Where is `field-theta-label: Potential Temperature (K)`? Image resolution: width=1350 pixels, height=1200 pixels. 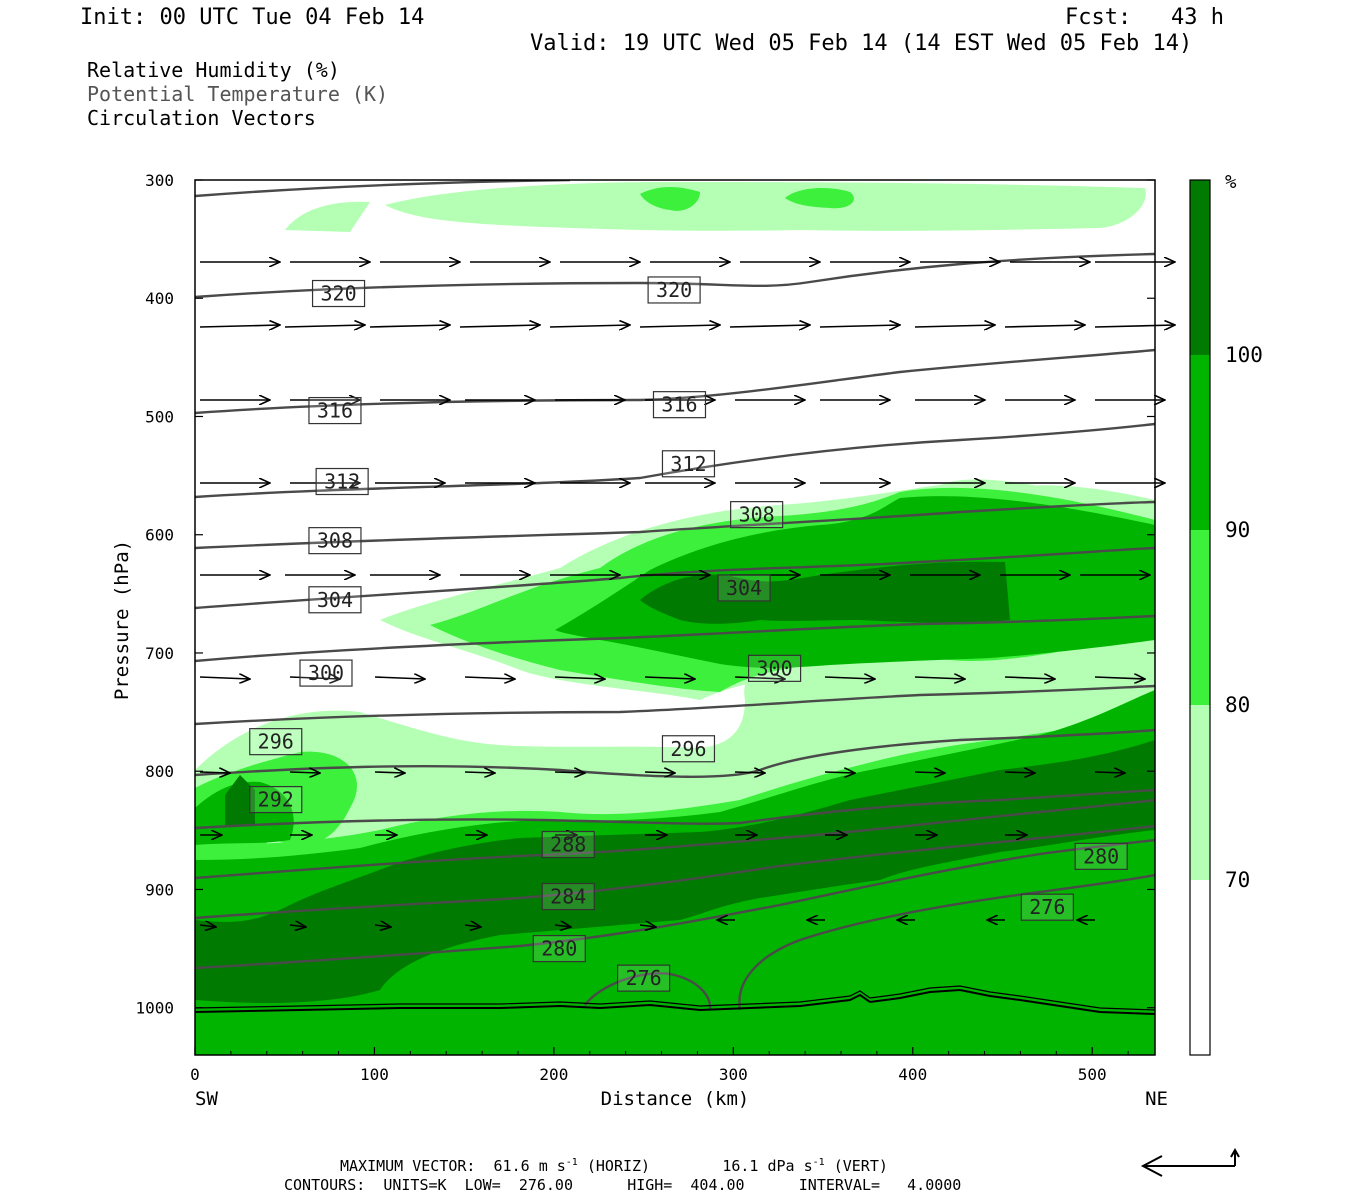
field-theta-label: Potential Temperature (K) is located at coordinates (238, 94).